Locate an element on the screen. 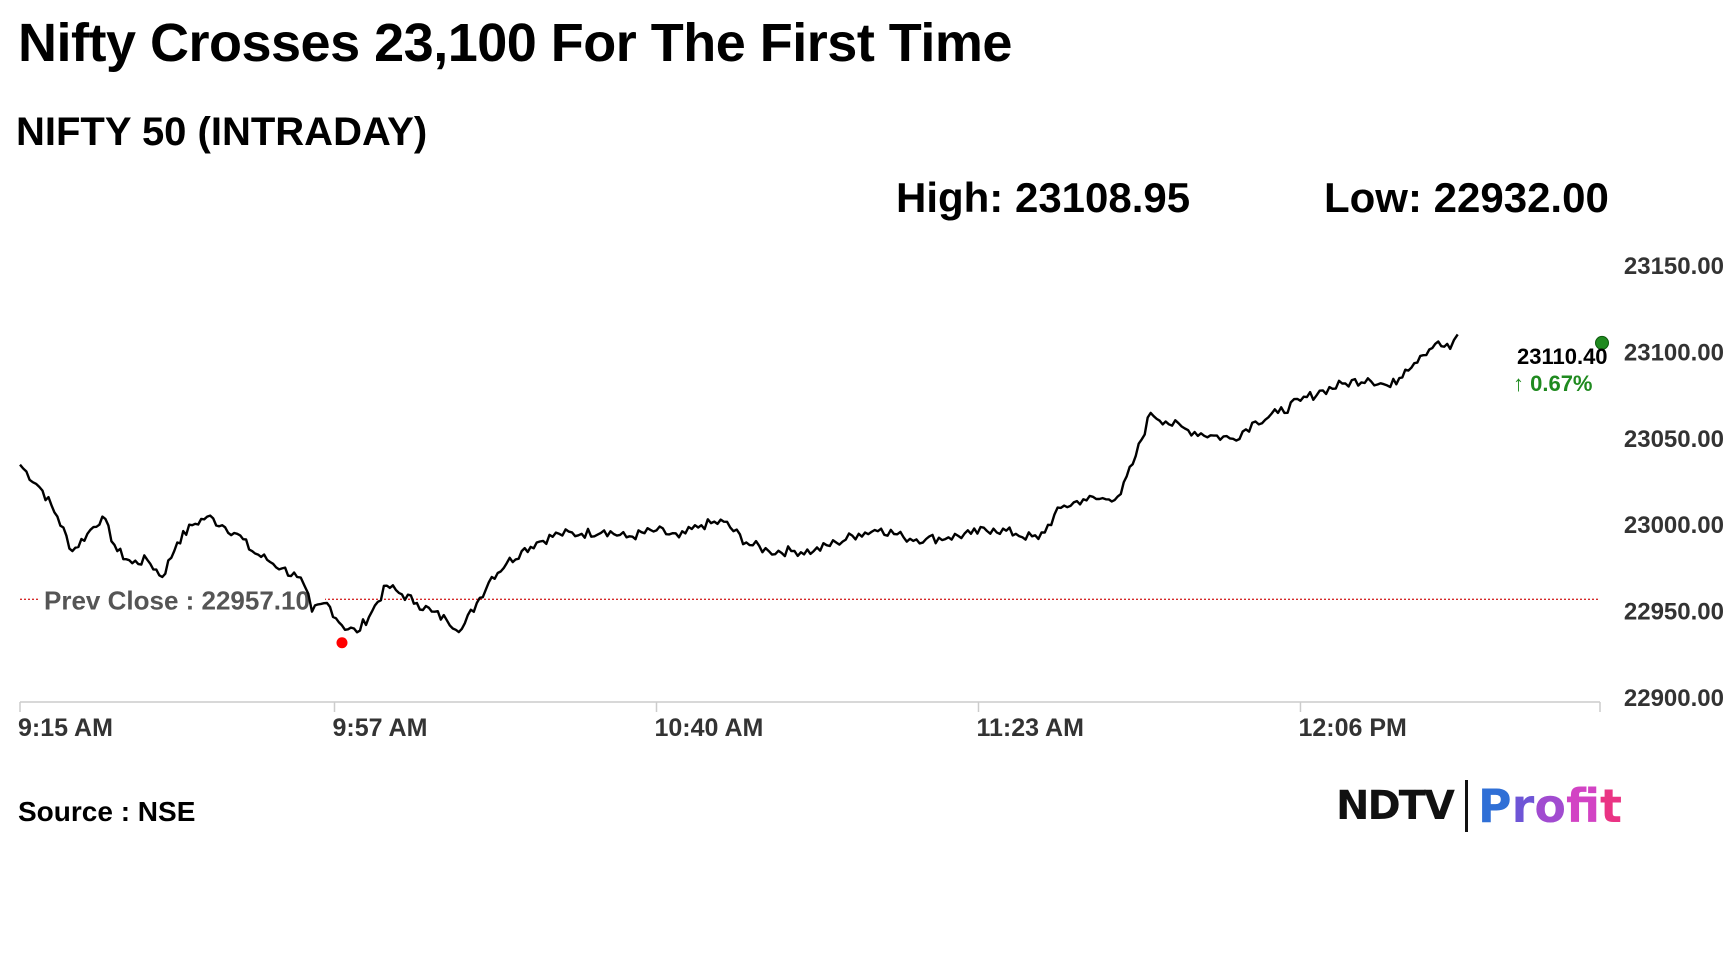 The width and height of the screenshot is (1728, 972). low-stat: Low: 22932.00 is located at coordinates (1466, 197).